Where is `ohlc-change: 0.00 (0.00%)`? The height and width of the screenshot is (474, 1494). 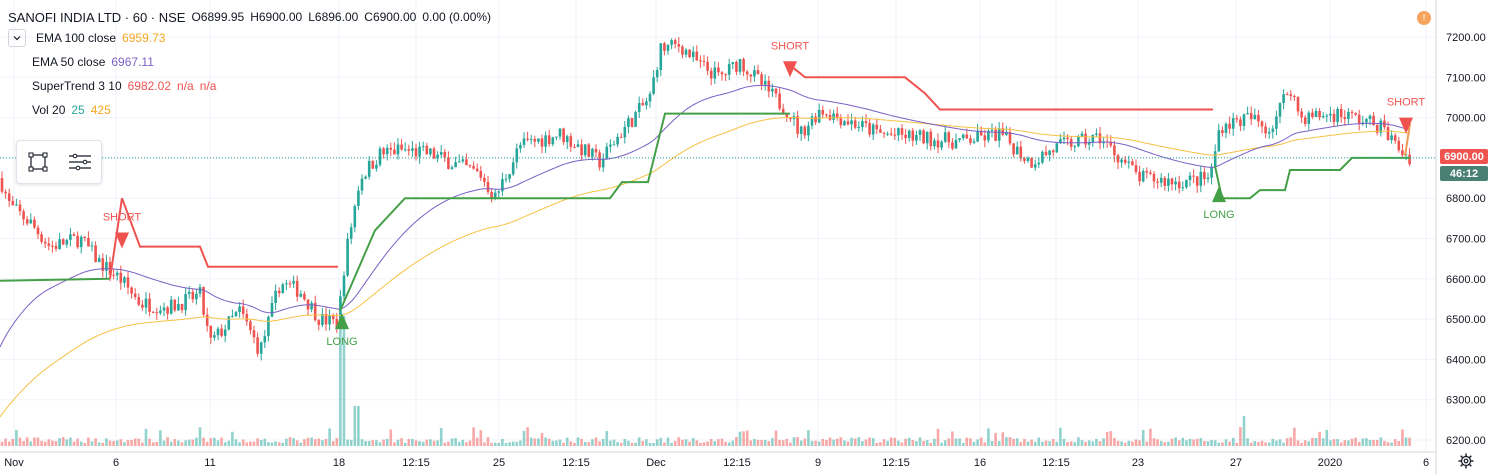 ohlc-change: 0.00 (0.00%) is located at coordinates (457, 17).